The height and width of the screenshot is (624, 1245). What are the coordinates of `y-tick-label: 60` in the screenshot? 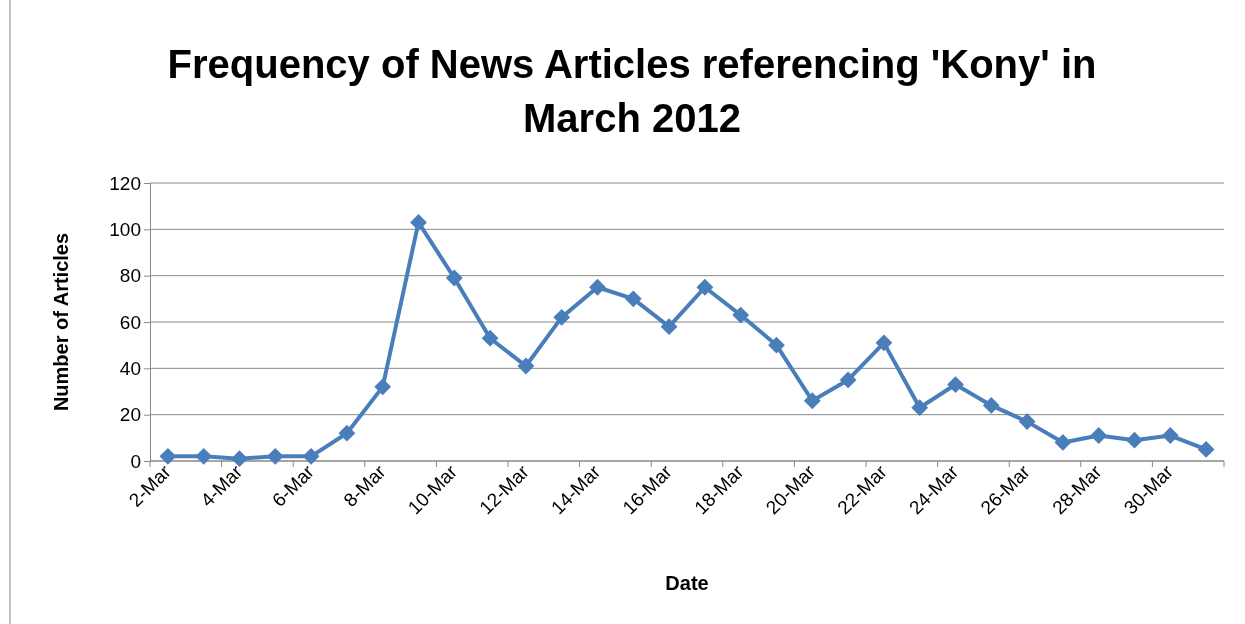 It's located at (130, 322).